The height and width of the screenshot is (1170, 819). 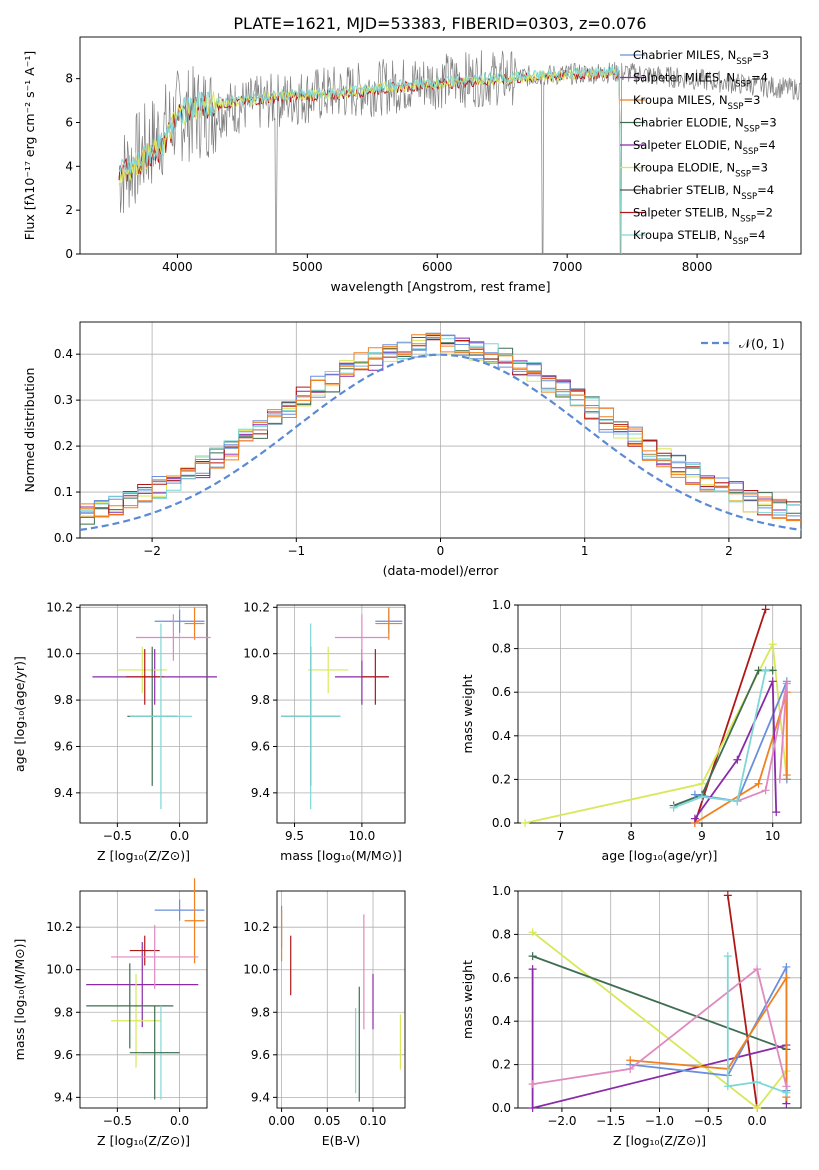 I want to click on spectrum-ytick-label-4: 8, so click(x=69, y=79).